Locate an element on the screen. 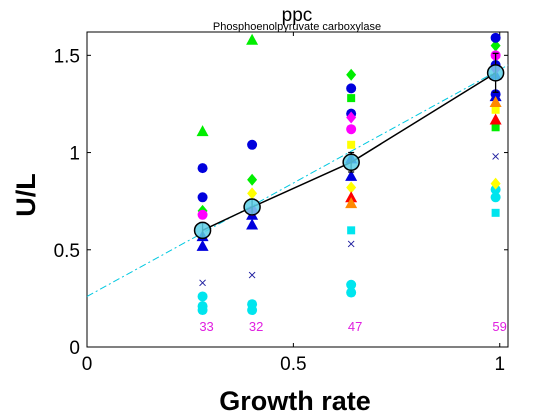 Image resolution: width=560 pixels, height=420 pixels. sample-count-label: 59 is located at coordinates (499, 326).